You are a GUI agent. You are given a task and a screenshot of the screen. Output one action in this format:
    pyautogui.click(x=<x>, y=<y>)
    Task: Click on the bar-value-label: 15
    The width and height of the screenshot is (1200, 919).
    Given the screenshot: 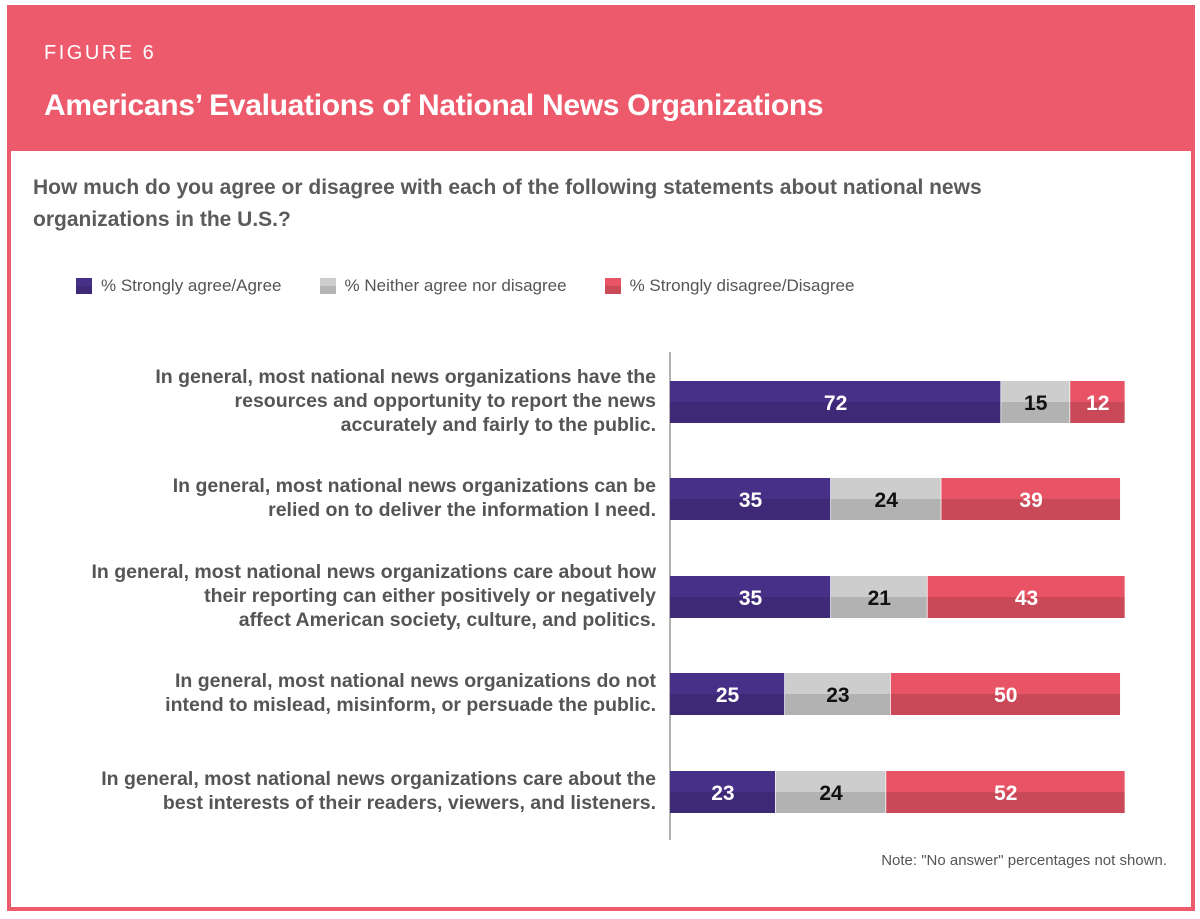 What is the action you would take?
    pyautogui.click(x=1036, y=403)
    